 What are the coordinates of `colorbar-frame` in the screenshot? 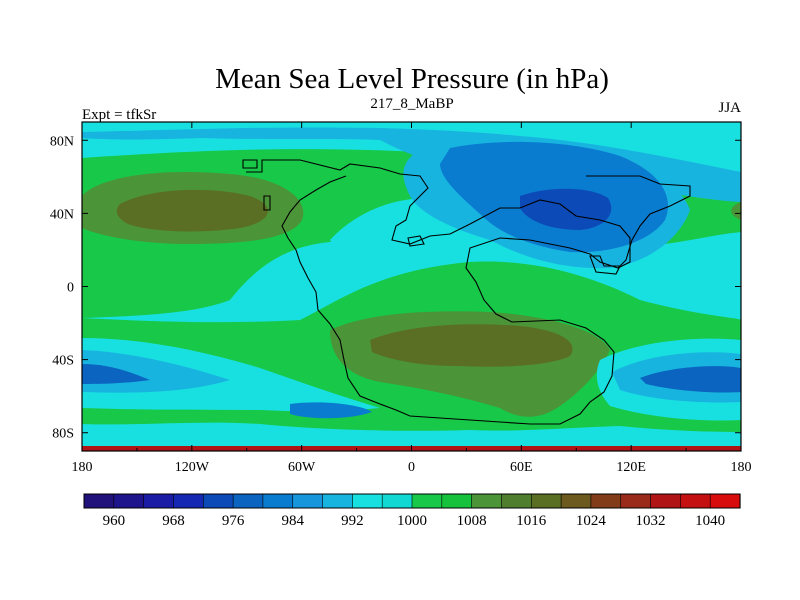 It's located at (412, 501).